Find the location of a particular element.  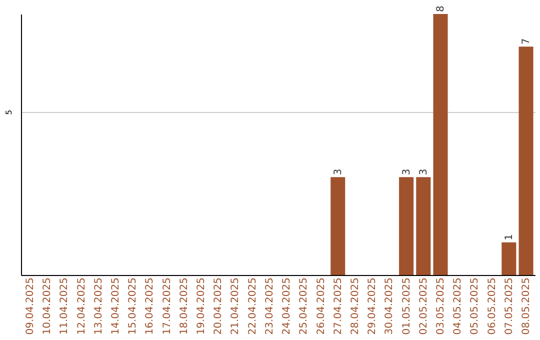

x-tick-label: 25.04.2025 is located at coordinates (304, 306).